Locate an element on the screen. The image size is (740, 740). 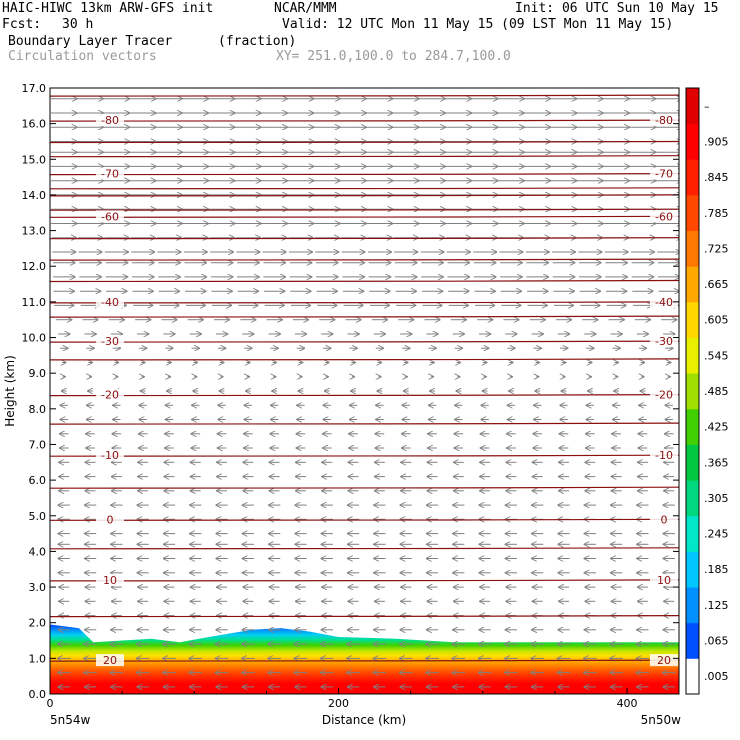
colorbar-label: – is located at coordinates (707, 106).